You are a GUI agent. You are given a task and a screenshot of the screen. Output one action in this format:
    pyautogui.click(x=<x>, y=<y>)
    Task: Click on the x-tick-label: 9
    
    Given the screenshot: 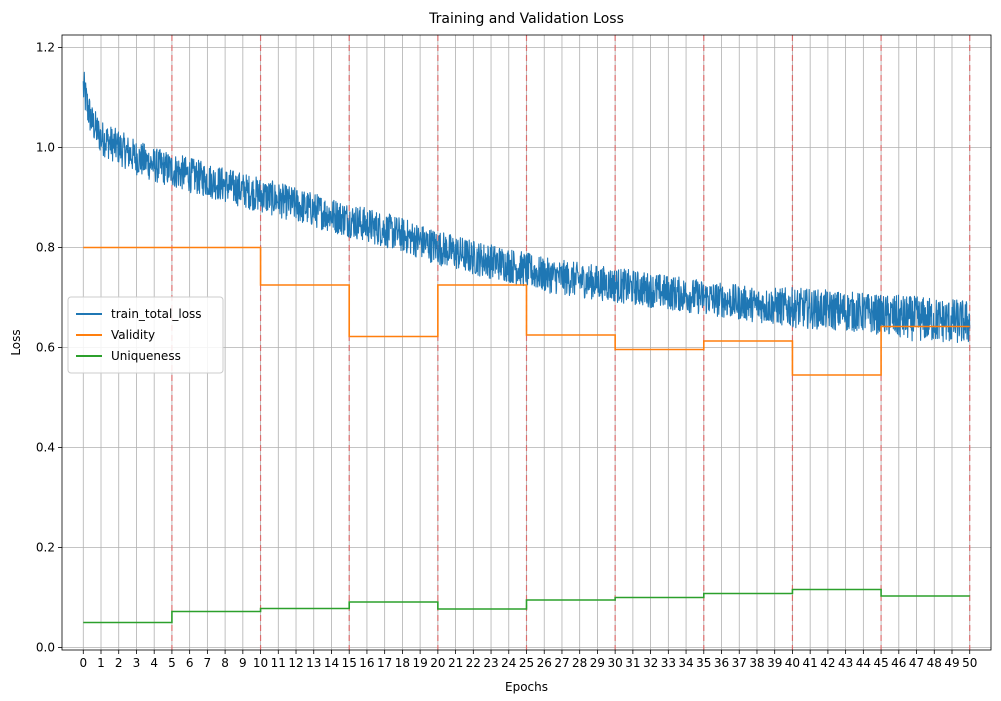 What is the action you would take?
    pyautogui.click(x=243, y=663)
    